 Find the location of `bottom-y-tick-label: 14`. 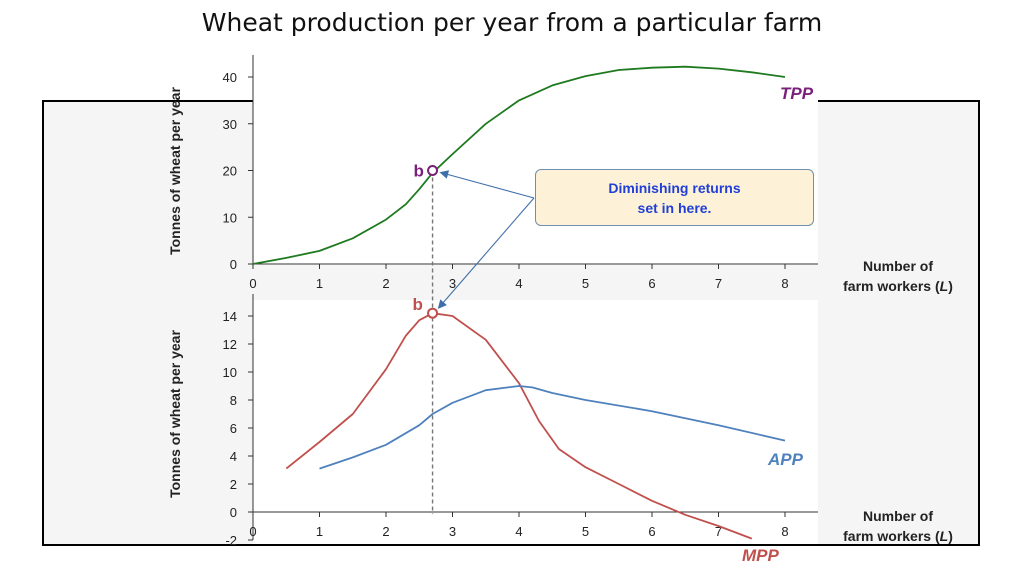

bottom-y-tick-label: 14 is located at coordinates (230, 316).